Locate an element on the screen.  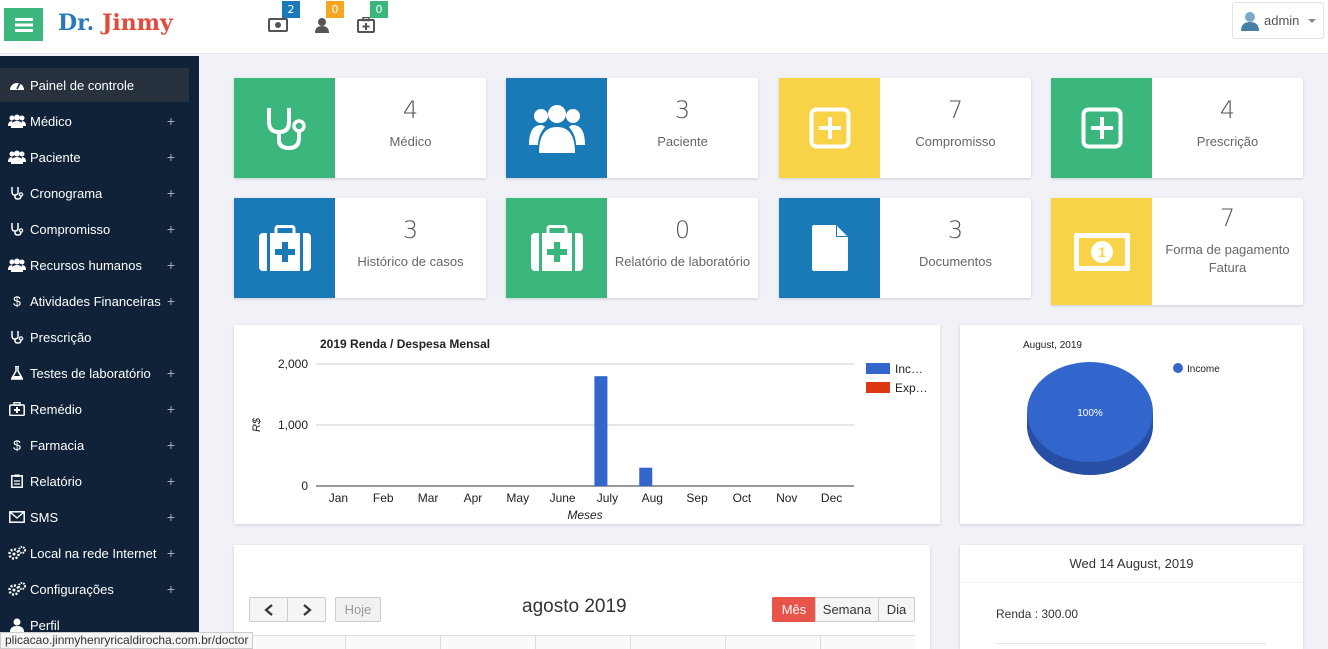
sidebar-item-paciente: Paciente + is located at coordinates (94, 157).